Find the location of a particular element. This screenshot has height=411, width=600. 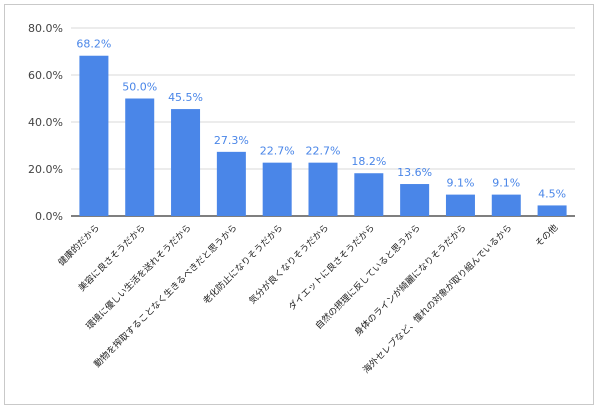

y-tick-label: 0.0% is located at coordinates (49, 216).